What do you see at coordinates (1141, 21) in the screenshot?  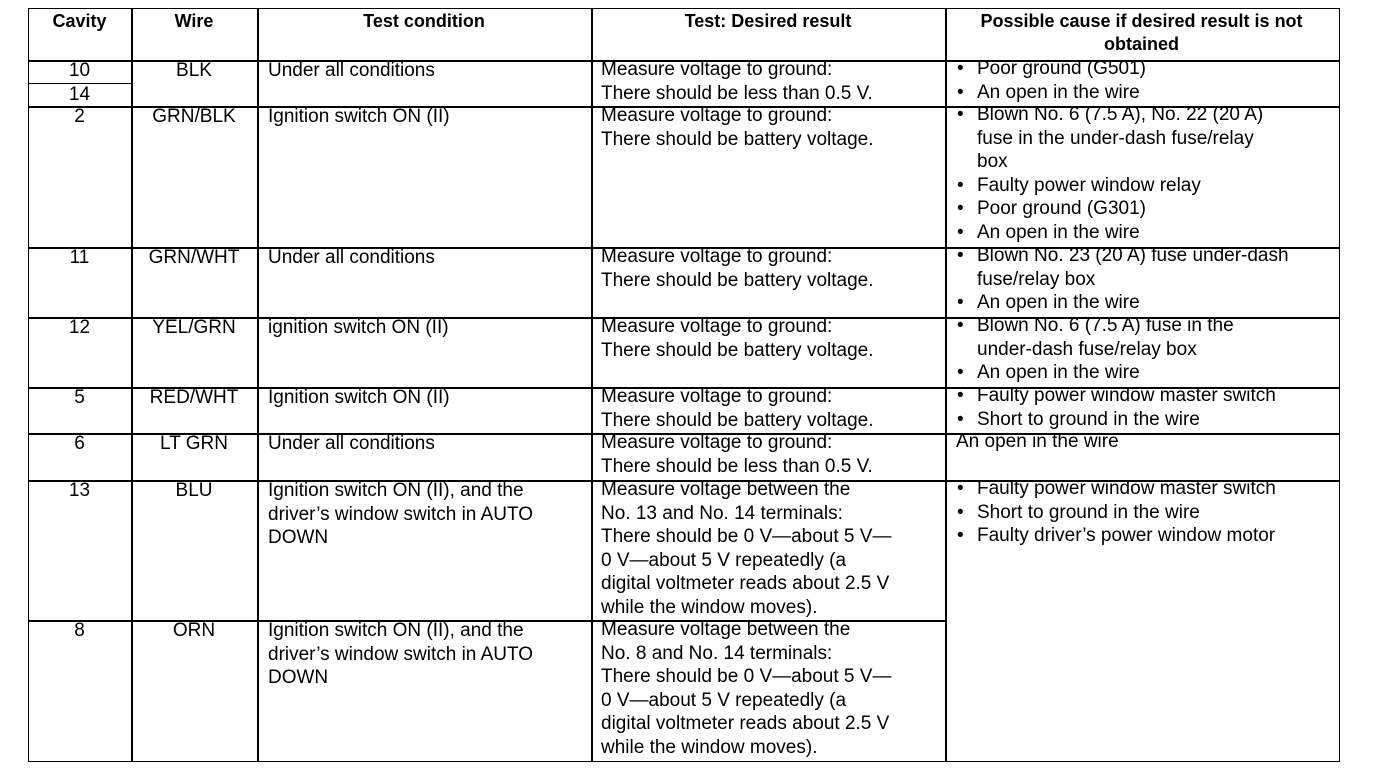 I see `header-text: Possible cause if desired result is not` at bounding box center [1141, 21].